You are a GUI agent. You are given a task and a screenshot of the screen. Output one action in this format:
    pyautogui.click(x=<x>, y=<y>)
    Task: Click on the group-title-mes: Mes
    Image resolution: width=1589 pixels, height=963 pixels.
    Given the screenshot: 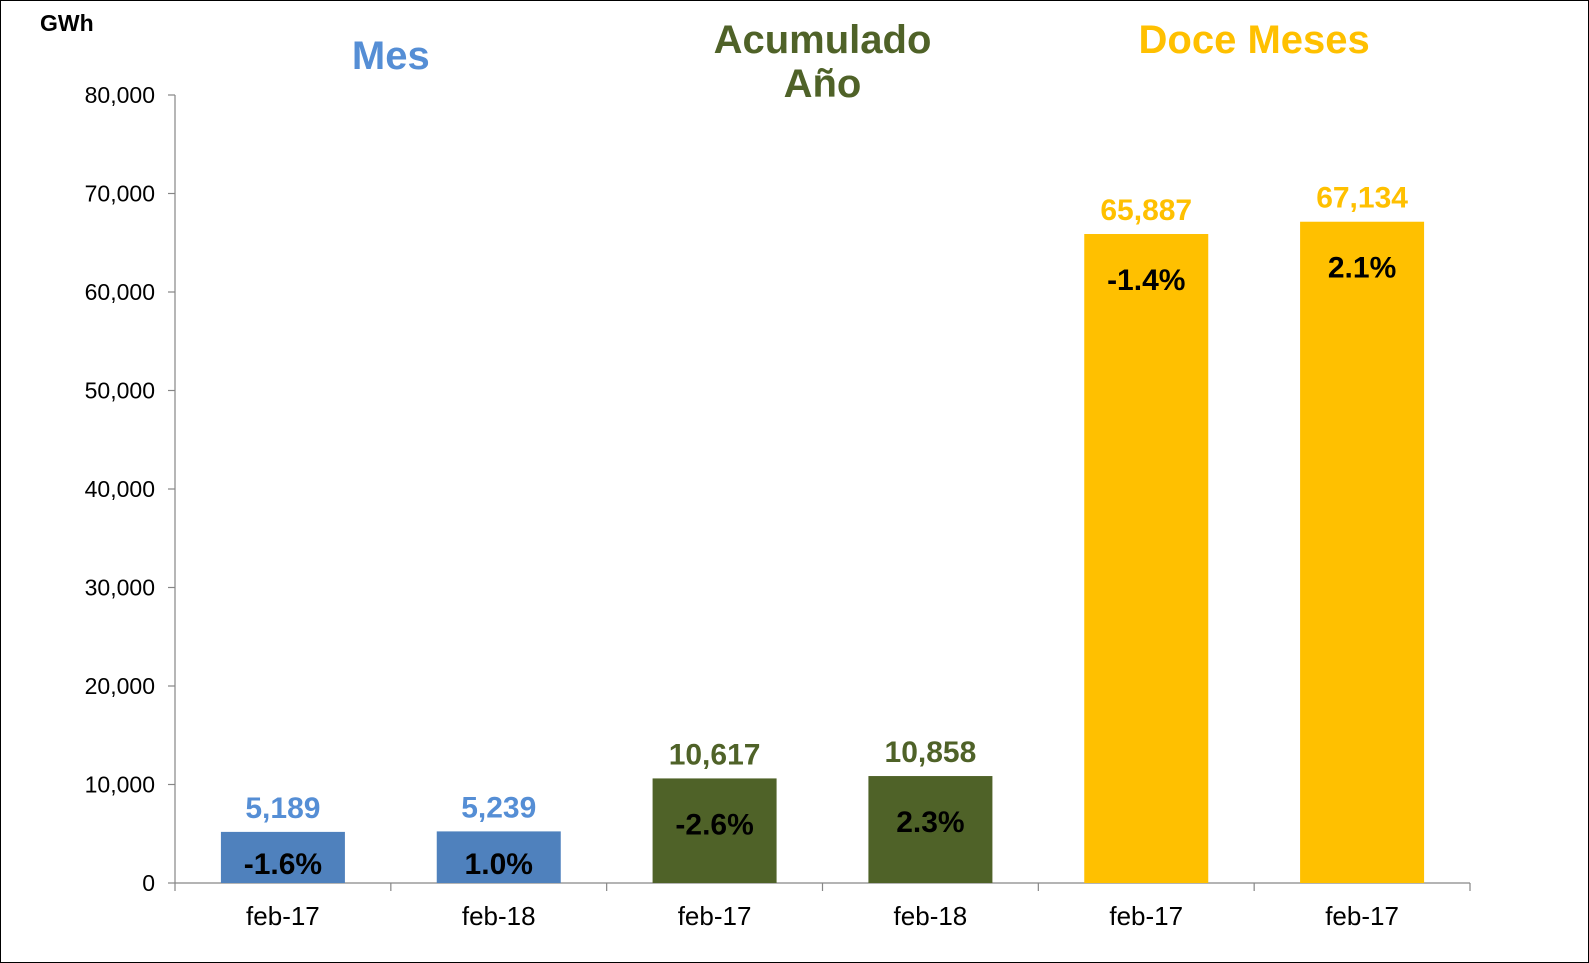 What is the action you would take?
    pyautogui.click(x=390, y=56)
    